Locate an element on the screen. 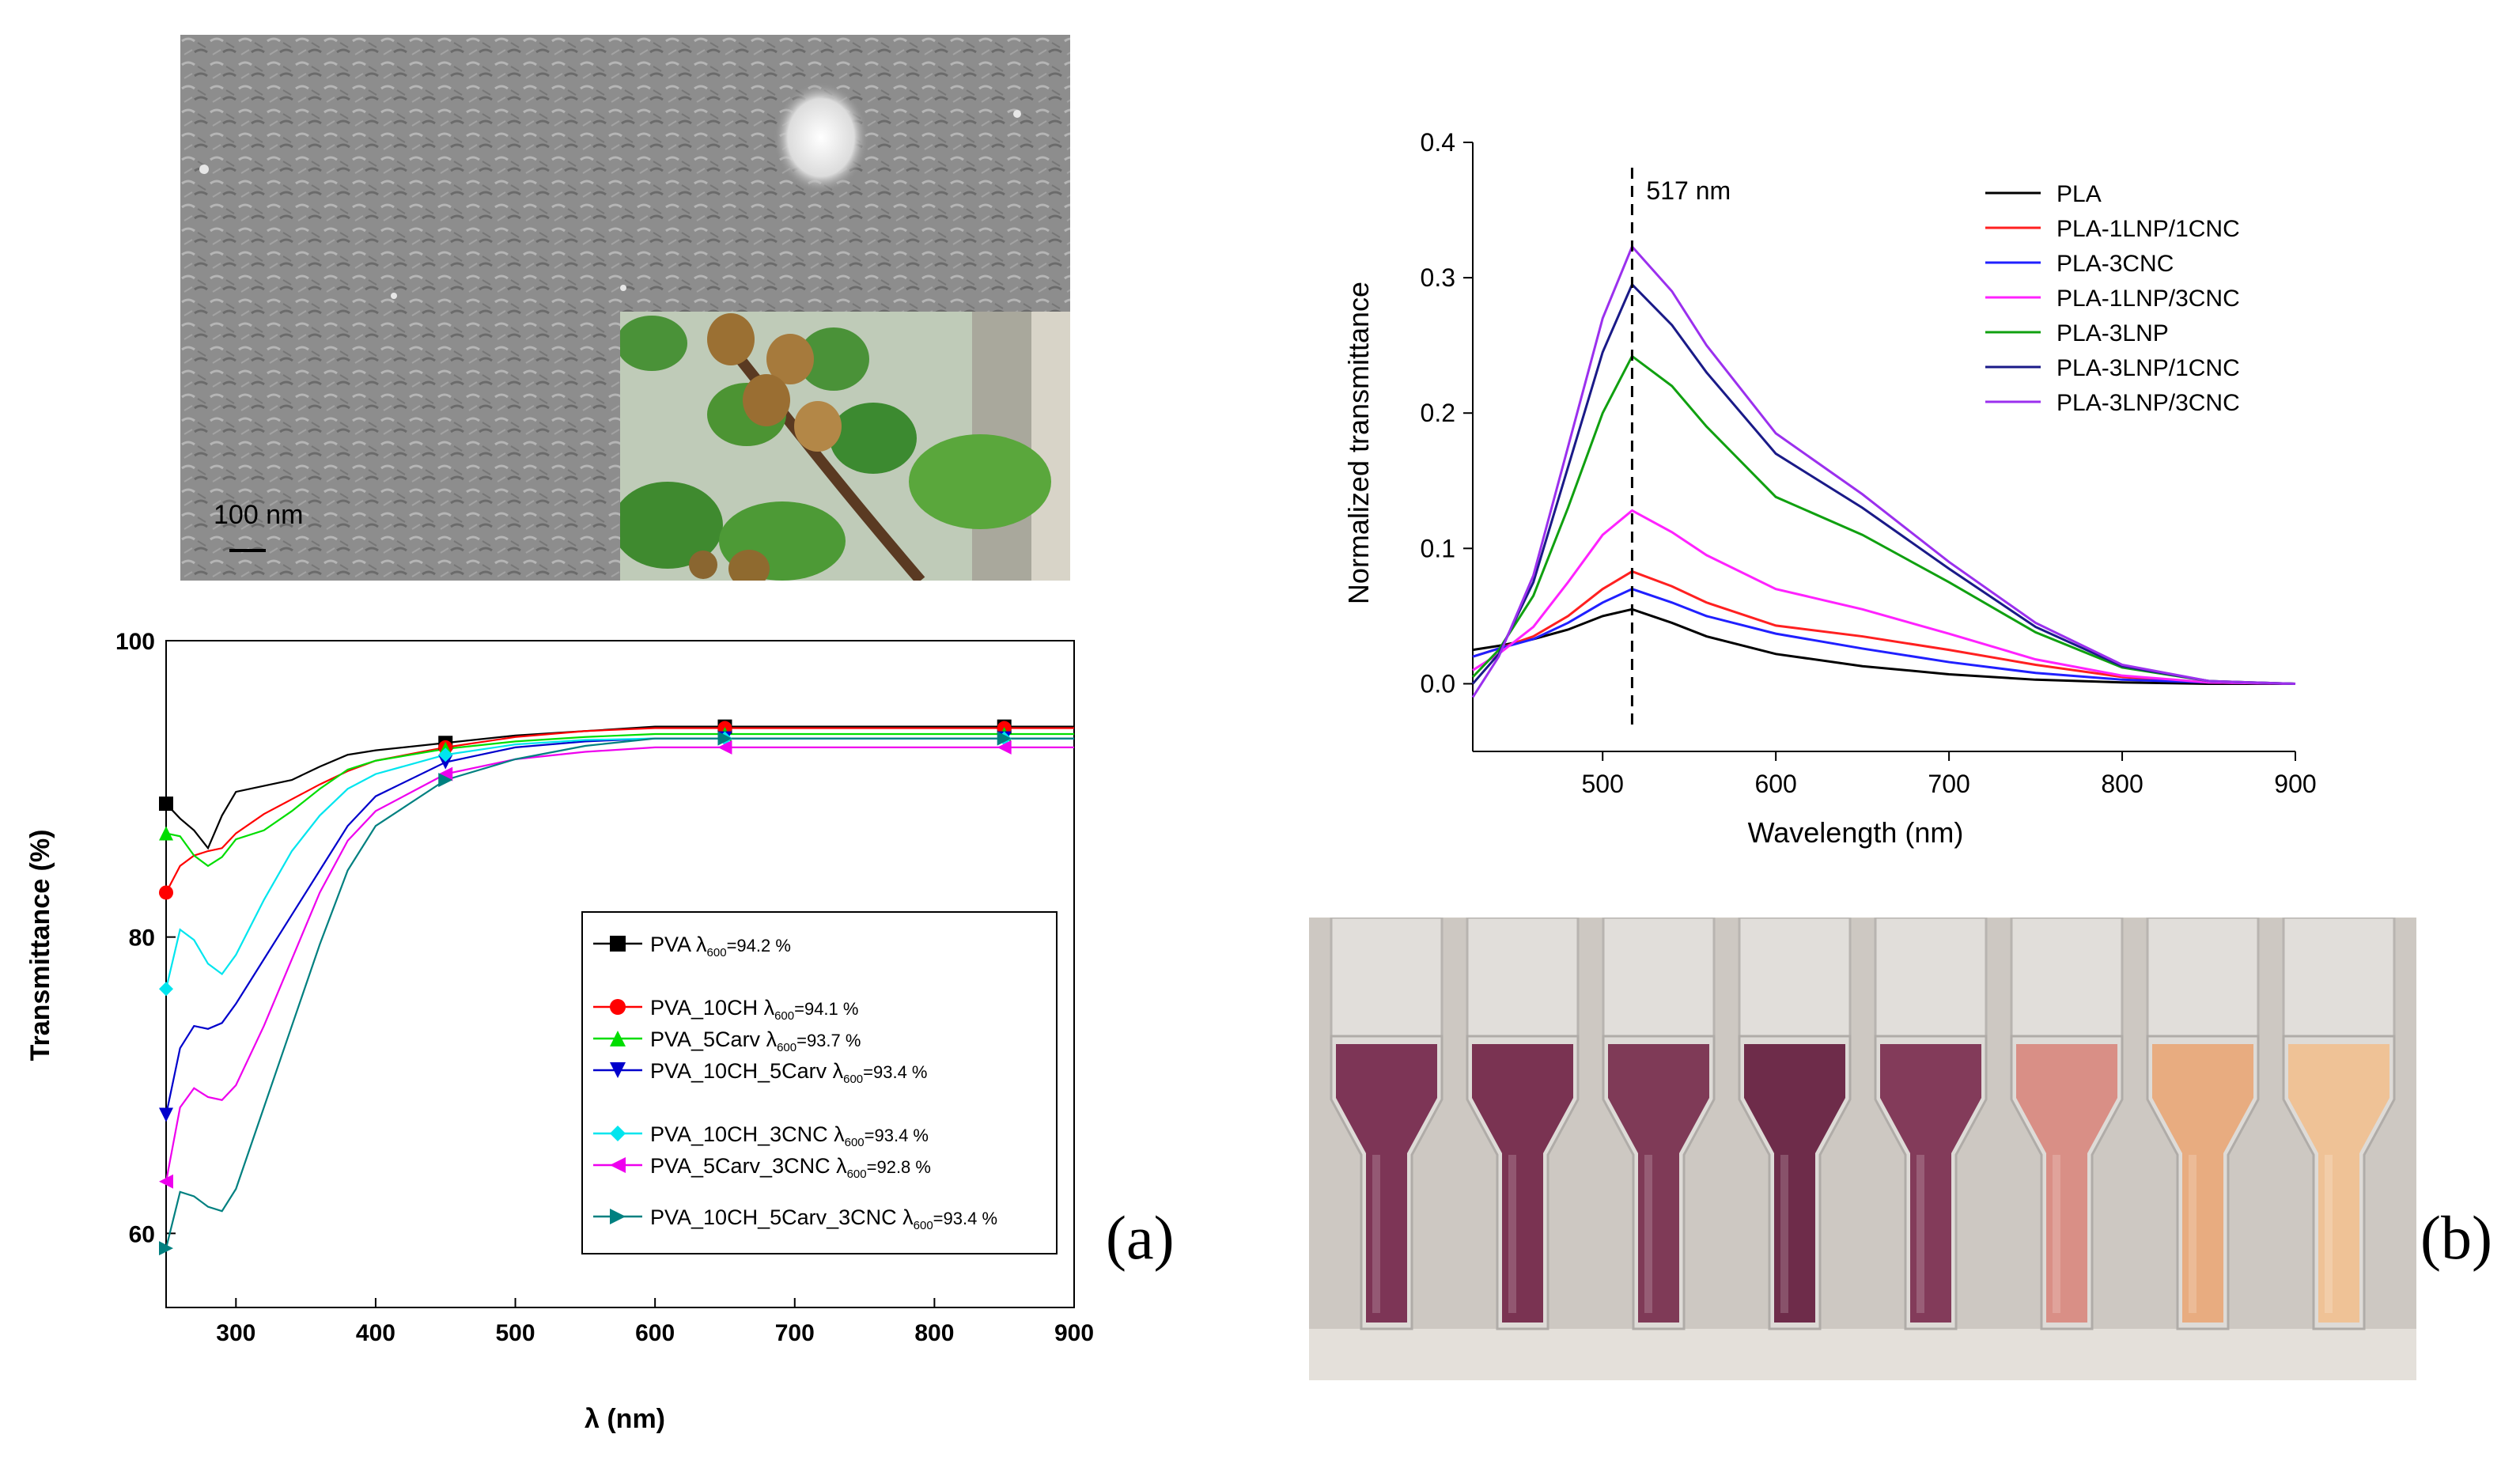 This screenshot has width=2520, height=1472. cuvette-base is located at coordinates (1862, 1354).